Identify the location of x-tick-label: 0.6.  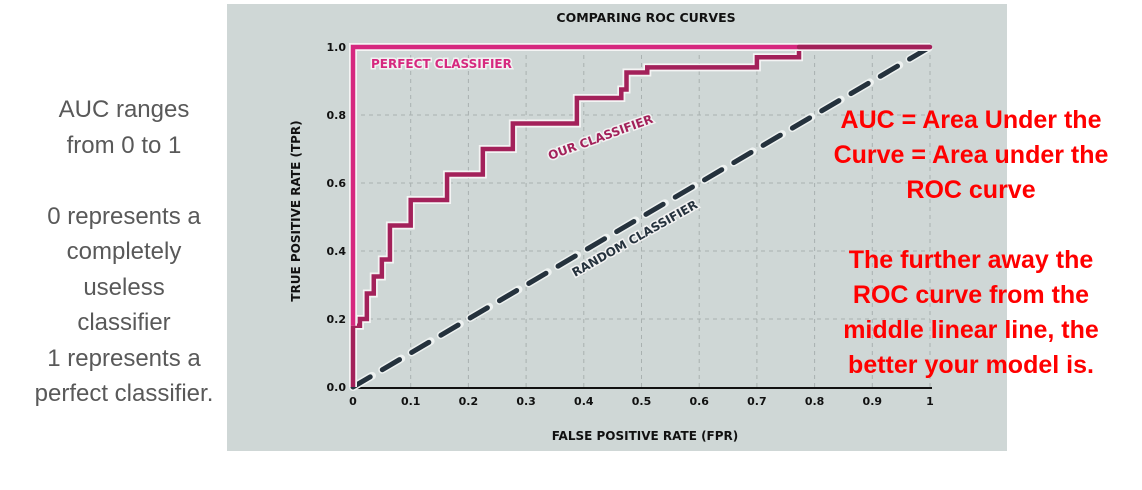
(699, 401).